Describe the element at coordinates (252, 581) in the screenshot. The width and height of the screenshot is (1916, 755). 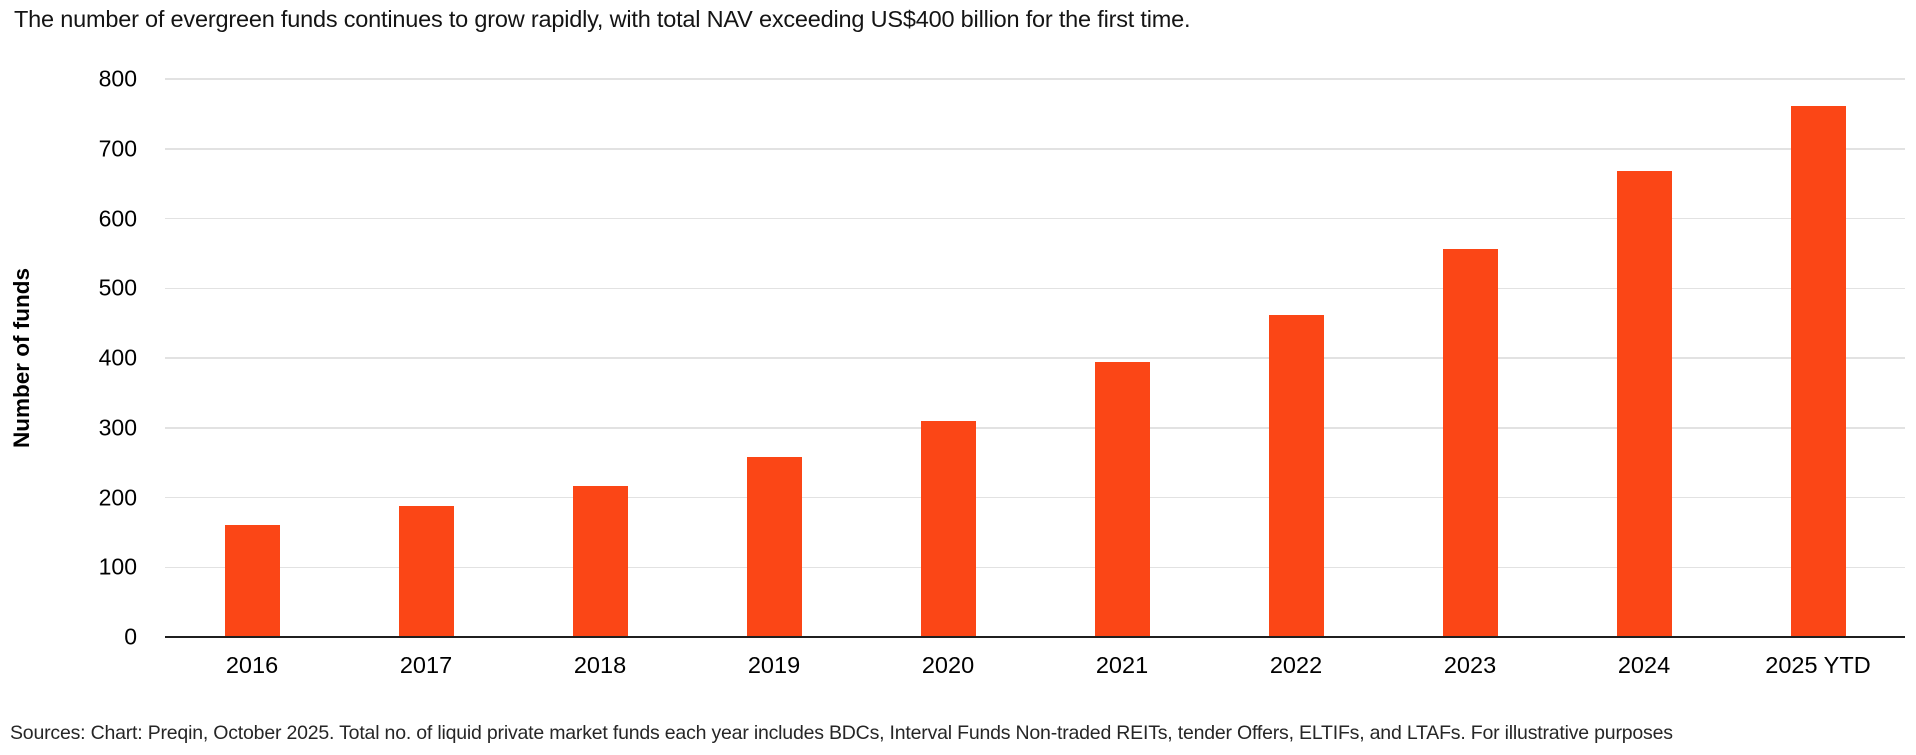
I see `bar-2016` at that location.